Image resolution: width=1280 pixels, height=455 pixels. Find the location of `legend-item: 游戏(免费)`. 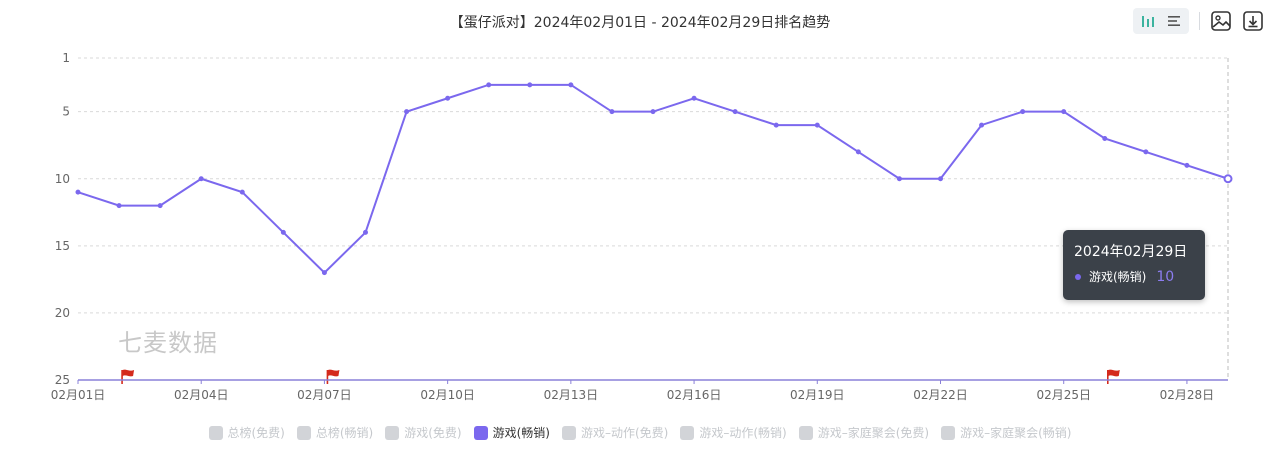

legend-item: 游戏(免费) is located at coordinates (423, 432).